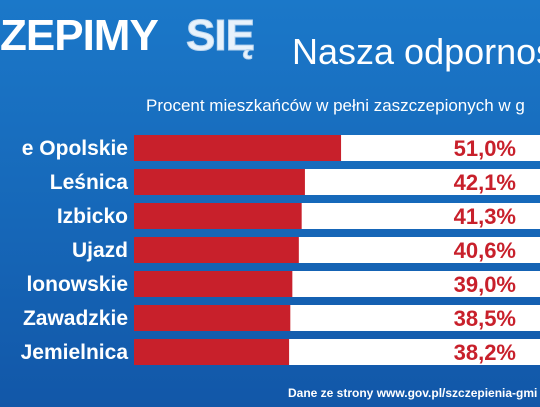  What do you see at coordinates (485, 182) in the screenshot?
I see `value-label: 42,1%` at bounding box center [485, 182].